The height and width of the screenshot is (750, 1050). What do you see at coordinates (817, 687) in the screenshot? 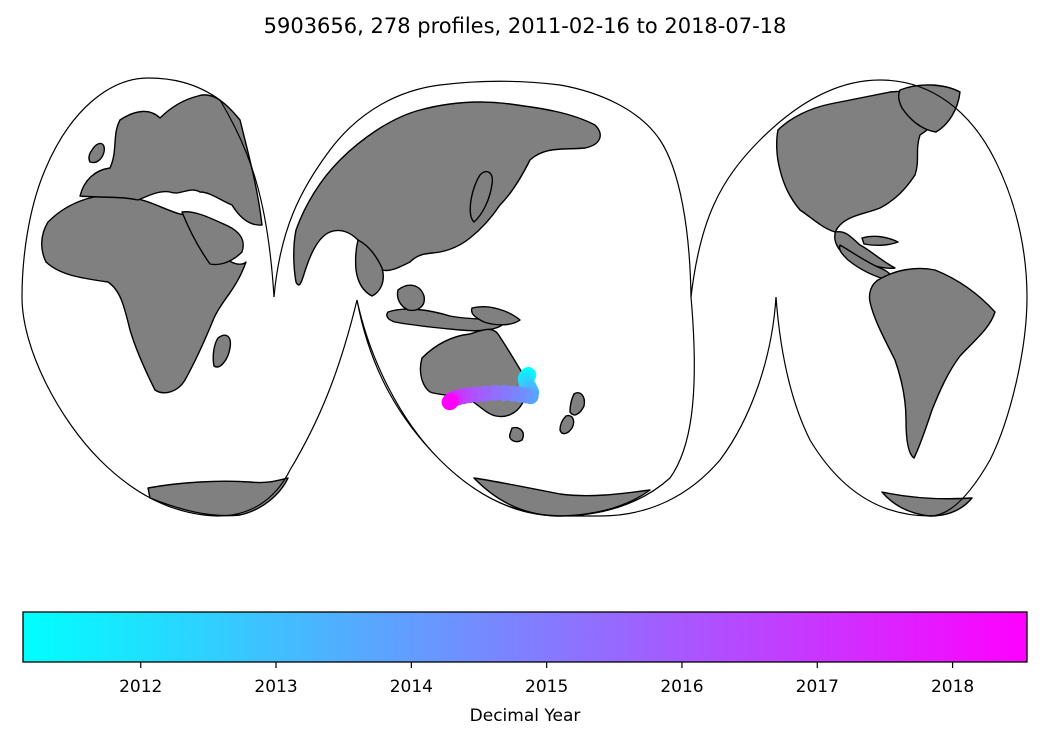
I see `colorbar-tick-label: 2017` at bounding box center [817, 687].